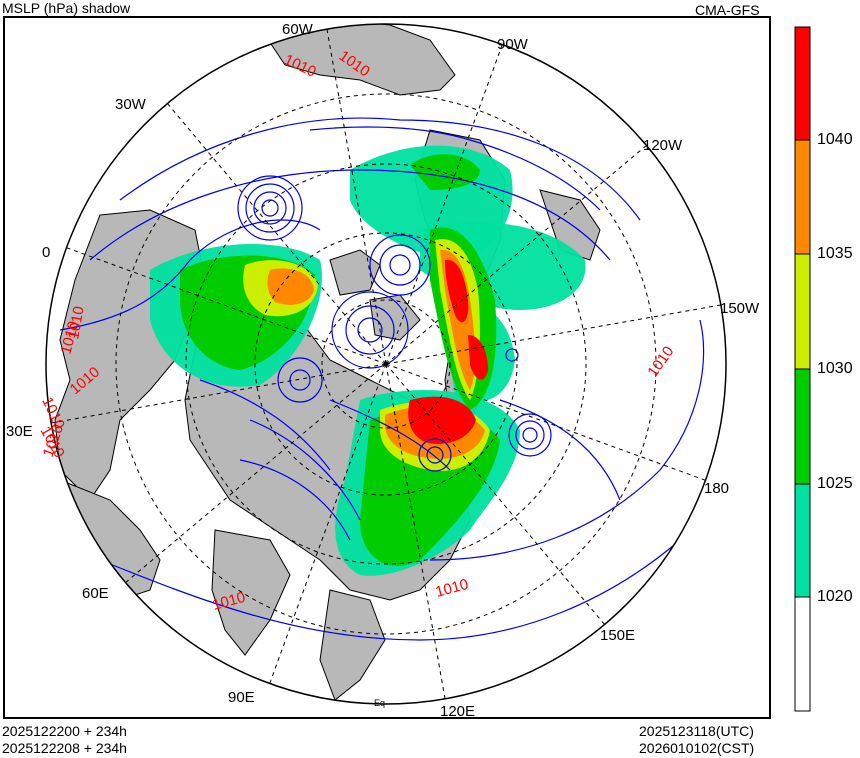 The height and width of the screenshot is (758, 860). What do you see at coordinates (835, 139) in the screenshot?
I see `colorbar-label-1040: 1040` at bounding box center [835, 139].